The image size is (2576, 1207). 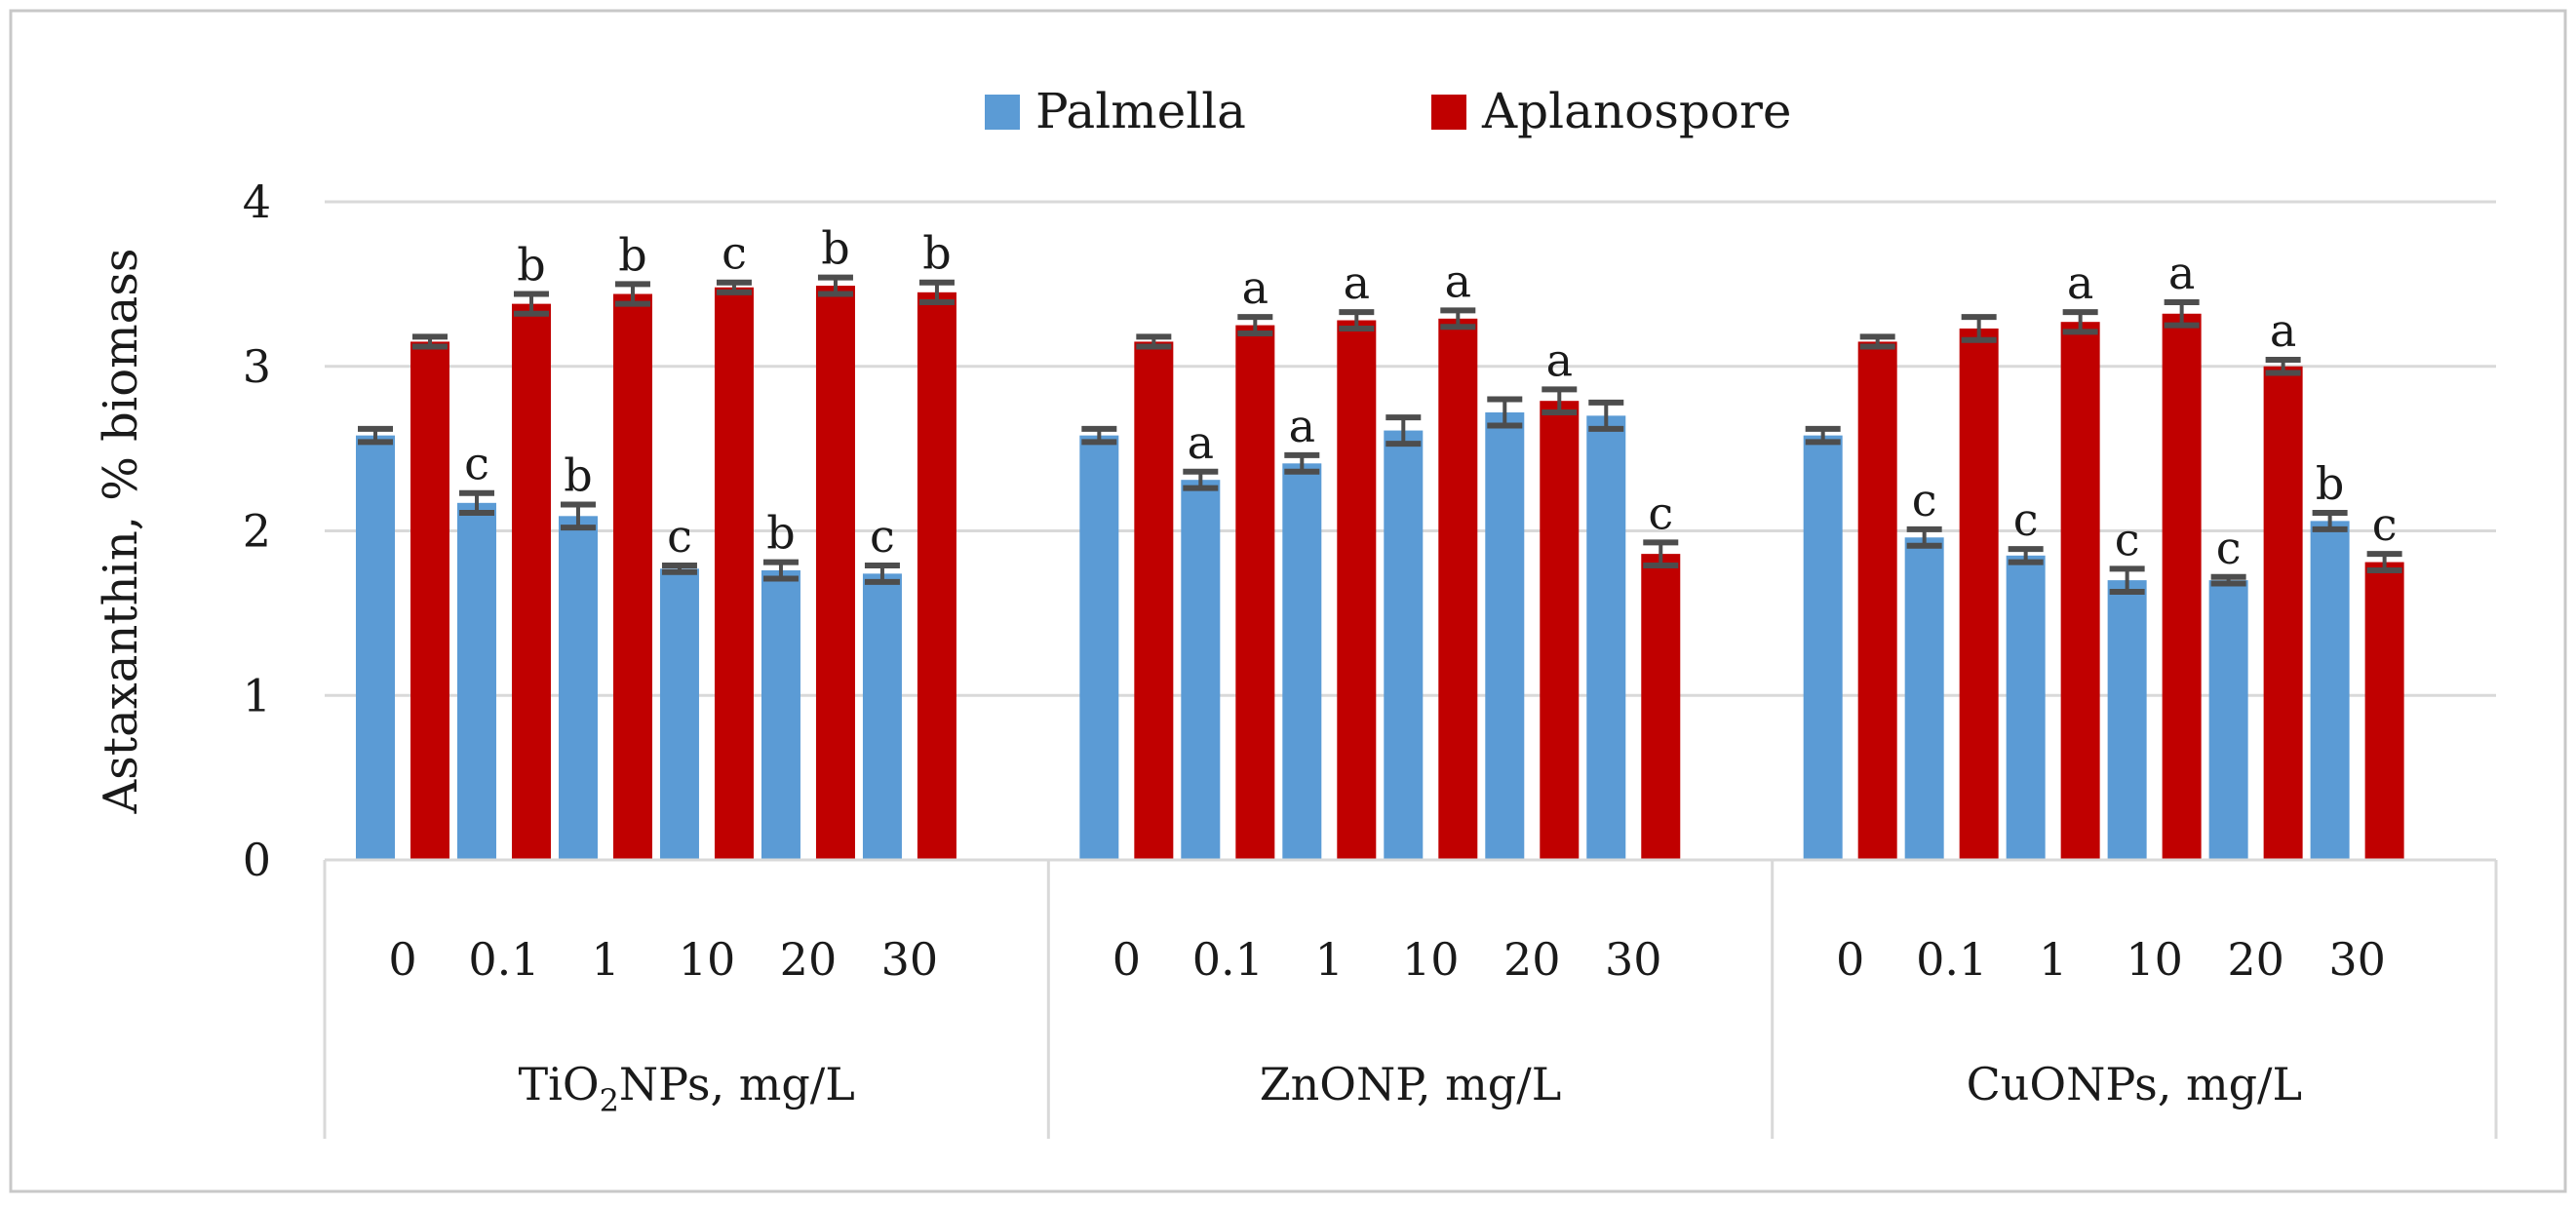 What do you see at coordinates (1411, 1084) in the screenshot?
I see `group-label: ZnONP, mg/L` at bounding box center [1411, 1084].